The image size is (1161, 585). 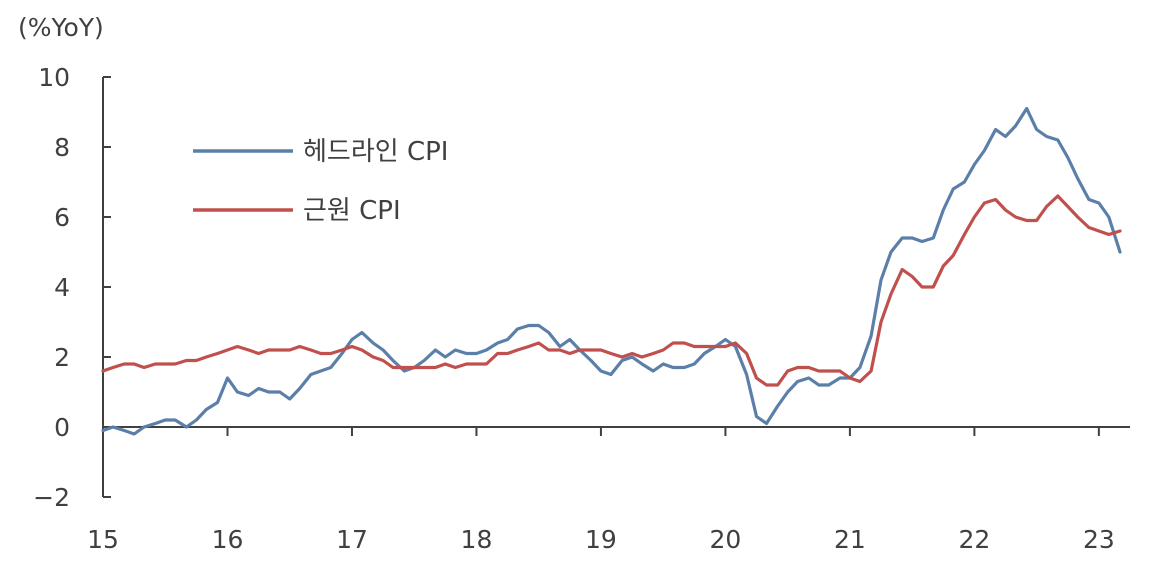 What do you see at coordinates (726, 539) in the screenshot?
I see `x-tick-label: 20` at bounding box center [726, 539].